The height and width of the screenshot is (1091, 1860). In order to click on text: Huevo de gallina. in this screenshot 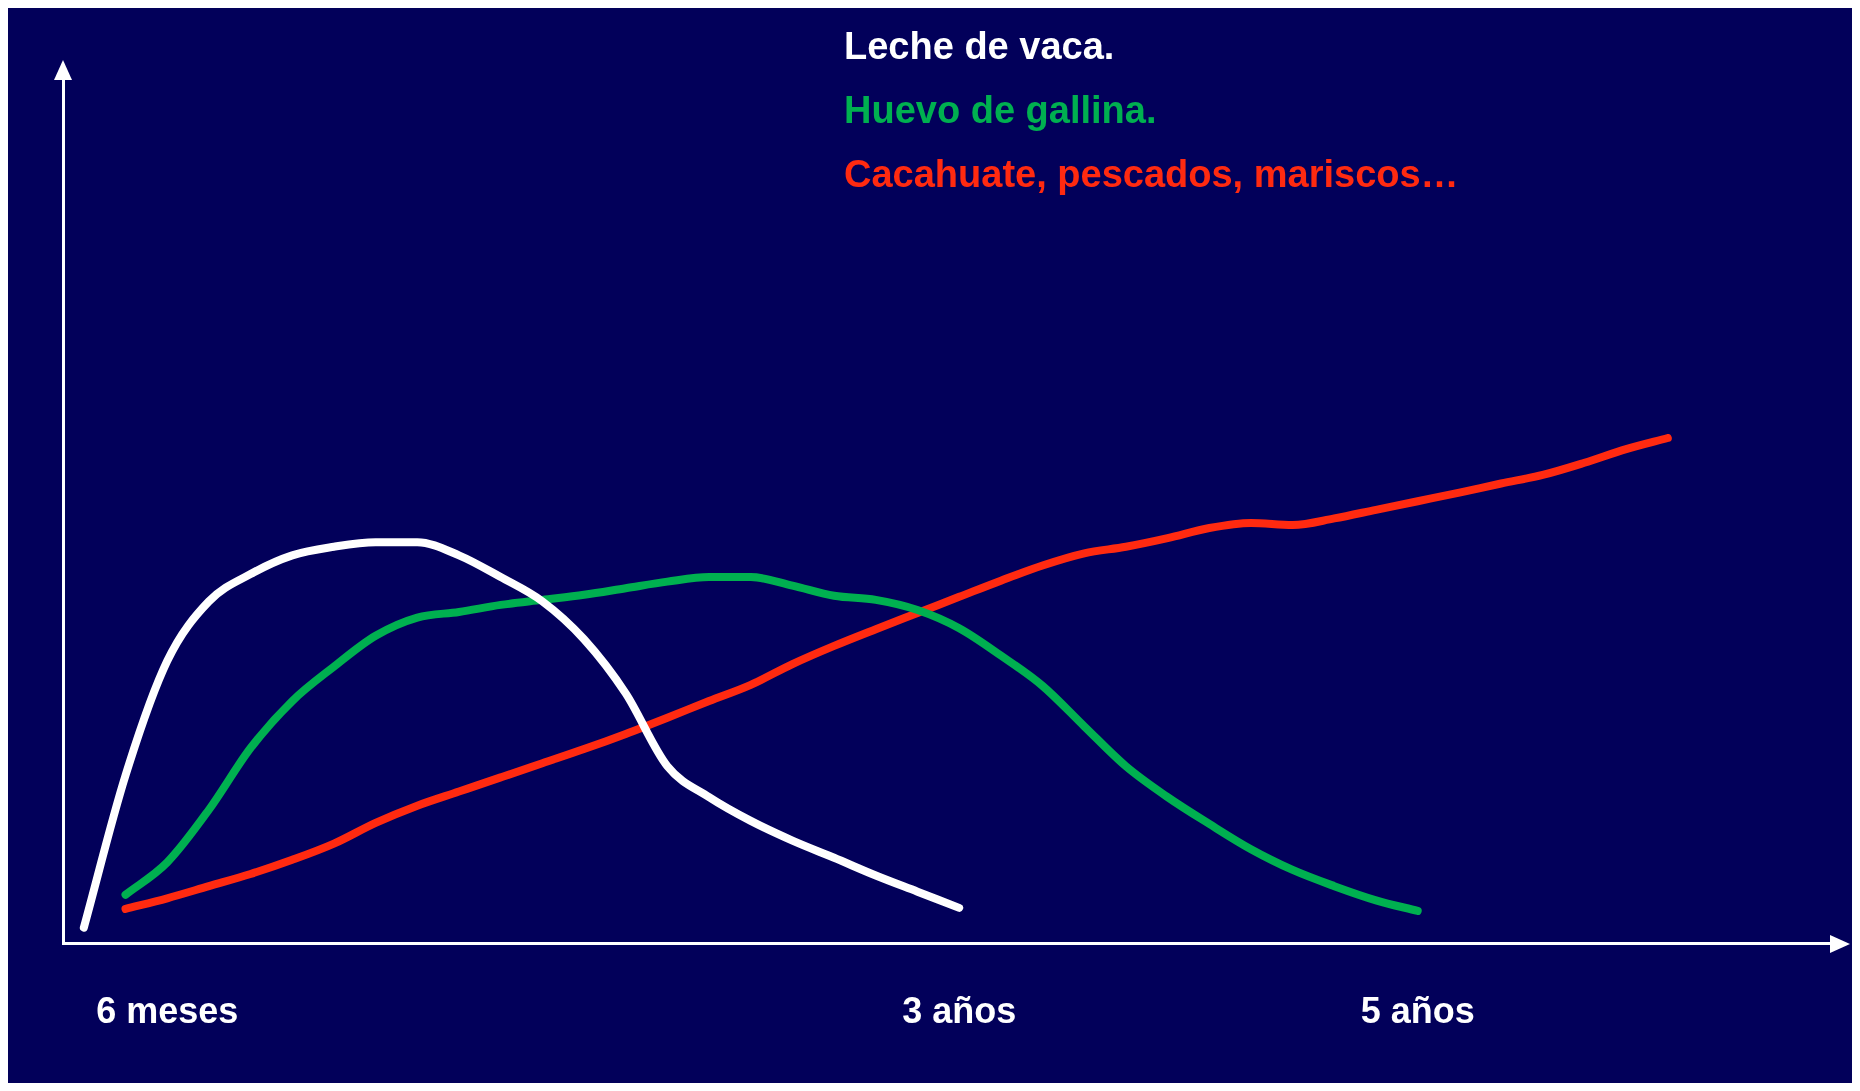, I will do `click(1001, 110)`.